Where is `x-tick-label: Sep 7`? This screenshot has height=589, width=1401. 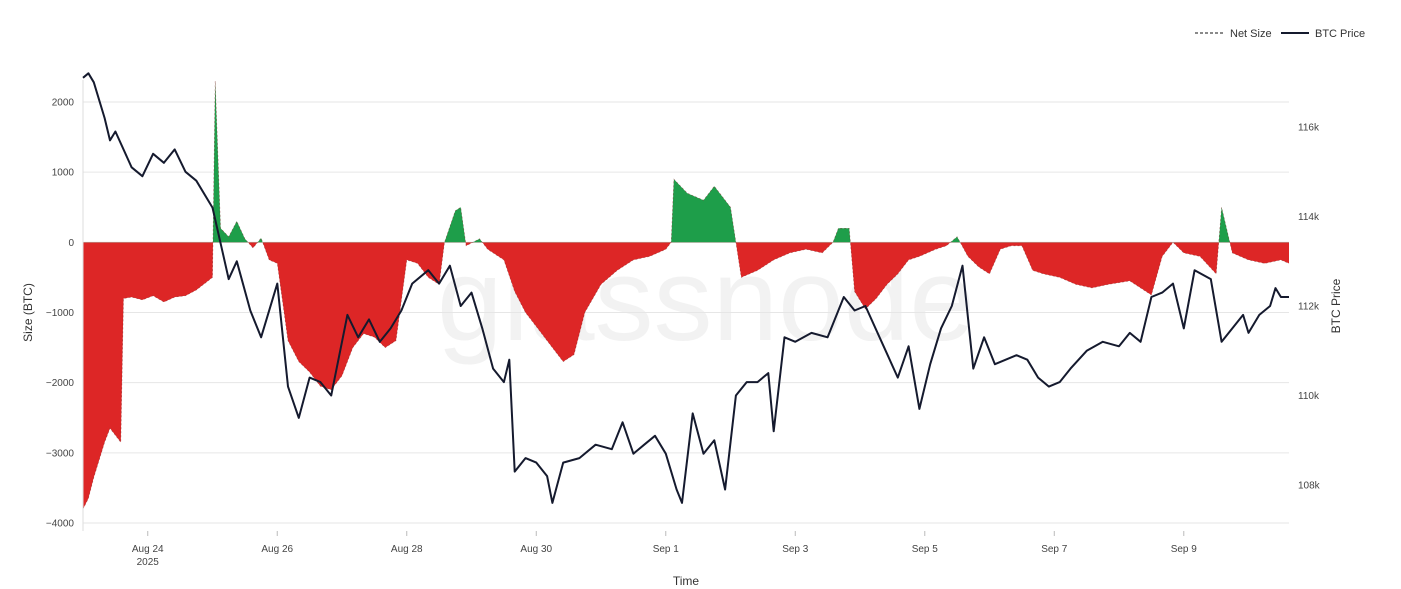
x-tick-label: Sep 7 is located at coordinates (1054, 549).